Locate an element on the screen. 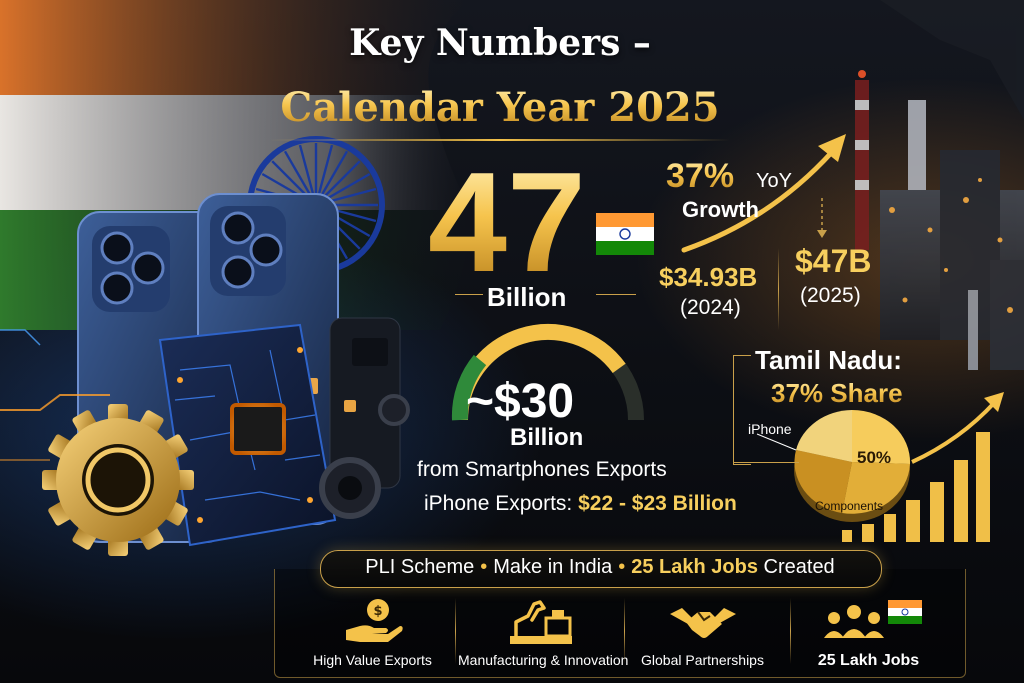 The height and width of the screenshot is (683, 1024). billion-rule-left is located at coordinates (469, 294).